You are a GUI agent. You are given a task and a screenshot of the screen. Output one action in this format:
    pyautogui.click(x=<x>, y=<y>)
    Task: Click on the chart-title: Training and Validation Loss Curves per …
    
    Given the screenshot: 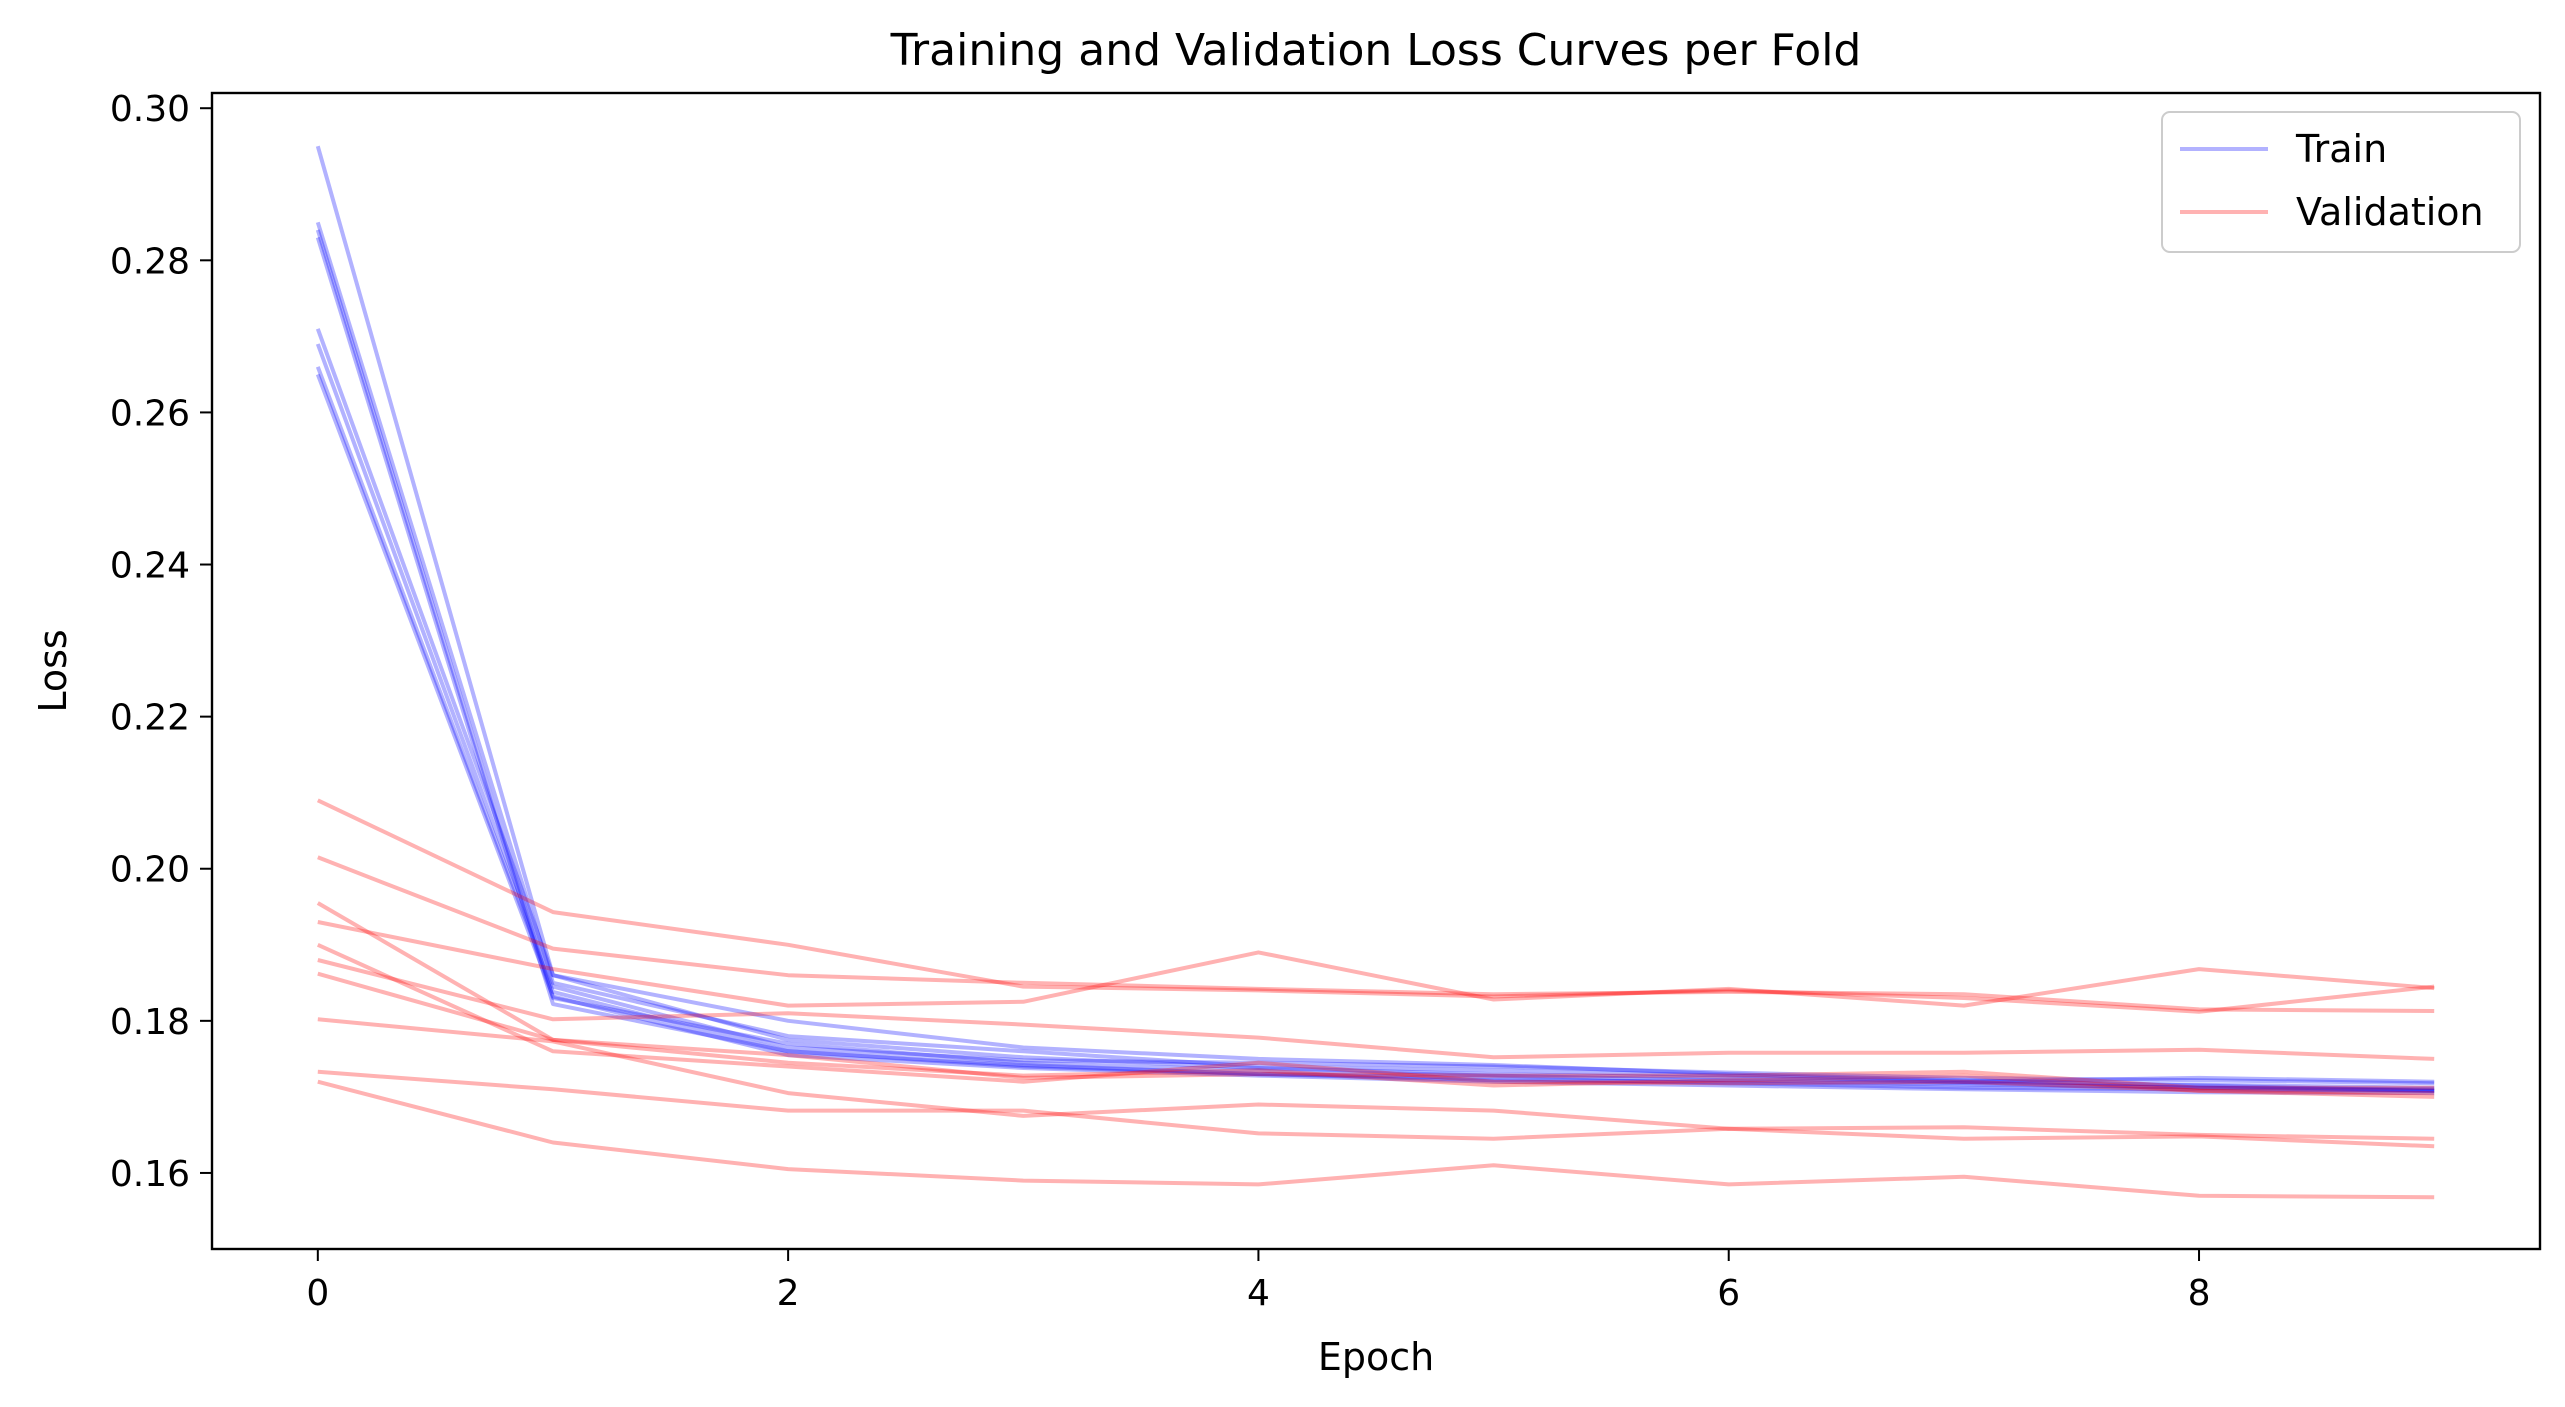 What is the action you would take?
    pyautogui.click(x=1376, y=50)
    